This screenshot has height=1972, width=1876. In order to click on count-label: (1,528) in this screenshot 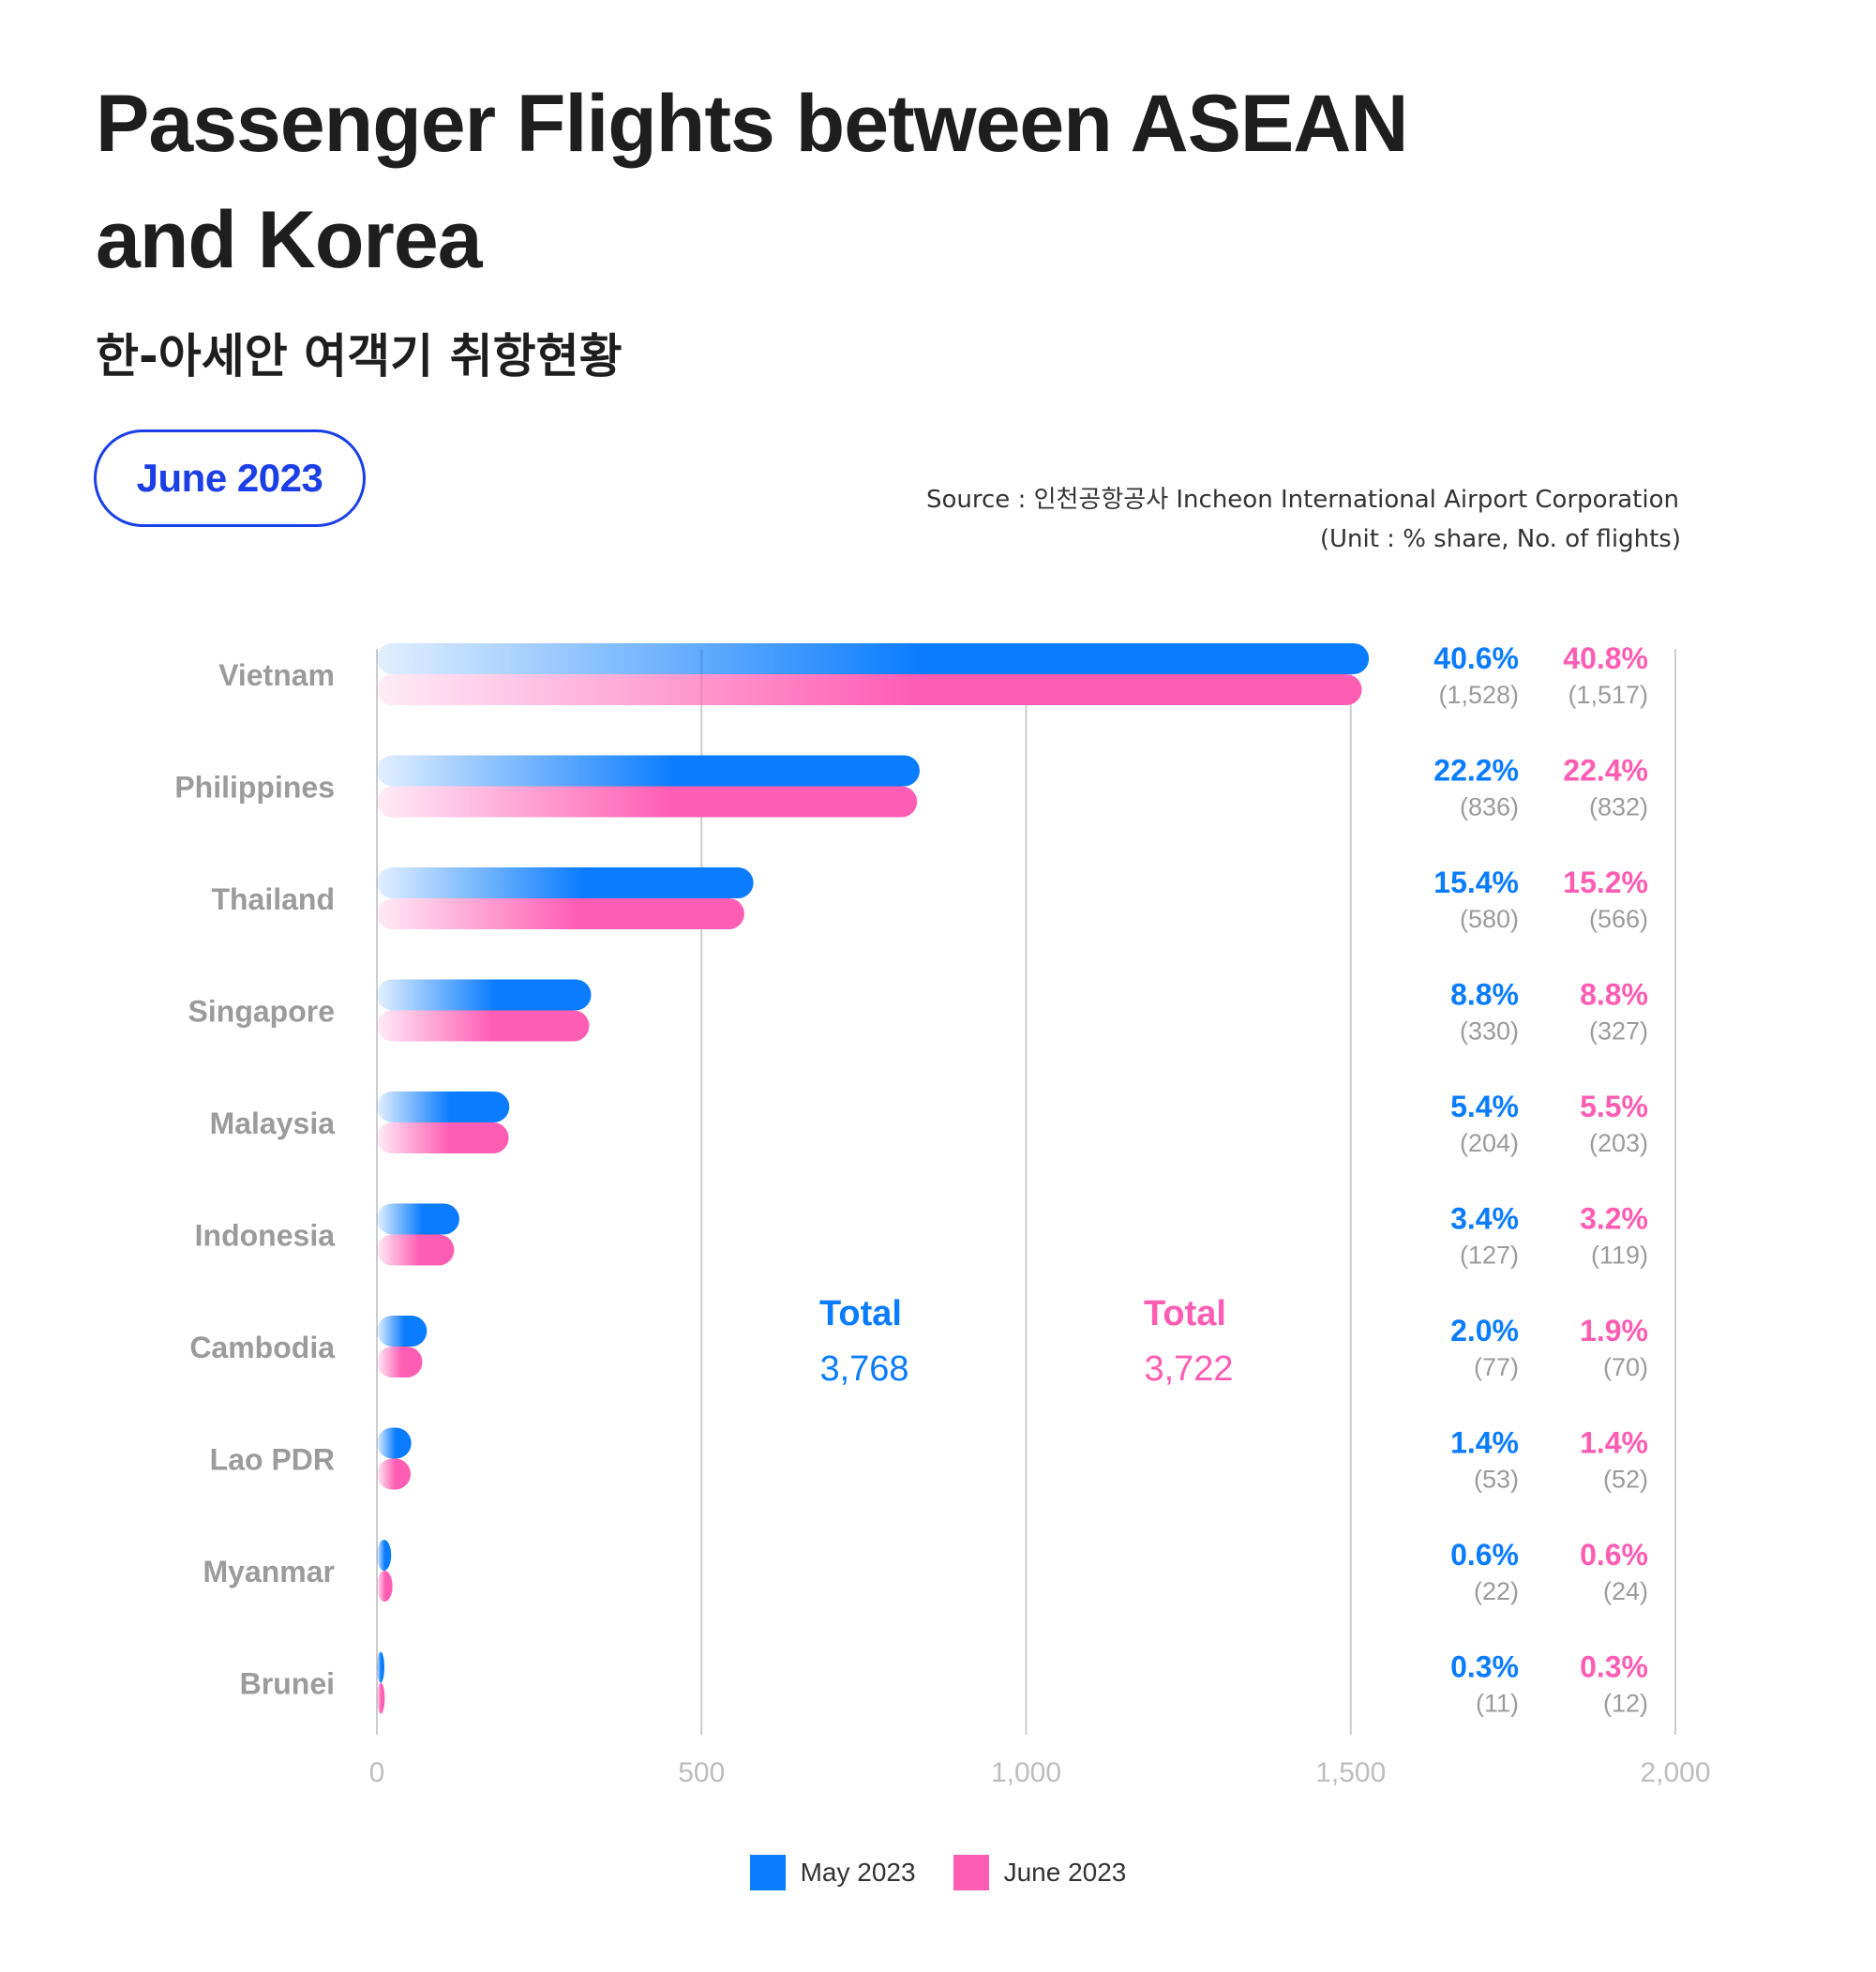, I will do `click(1478, 695)`.